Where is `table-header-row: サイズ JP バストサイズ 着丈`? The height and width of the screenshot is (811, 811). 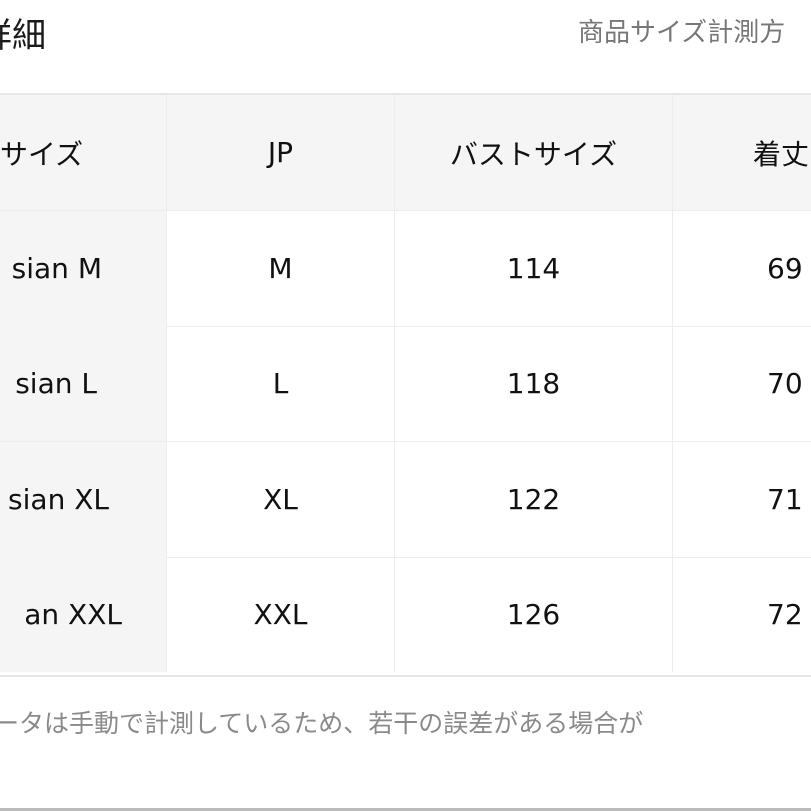
table-header-row: サイズ JP バストサイズ 着丈 is located at coordinates (405, 153).